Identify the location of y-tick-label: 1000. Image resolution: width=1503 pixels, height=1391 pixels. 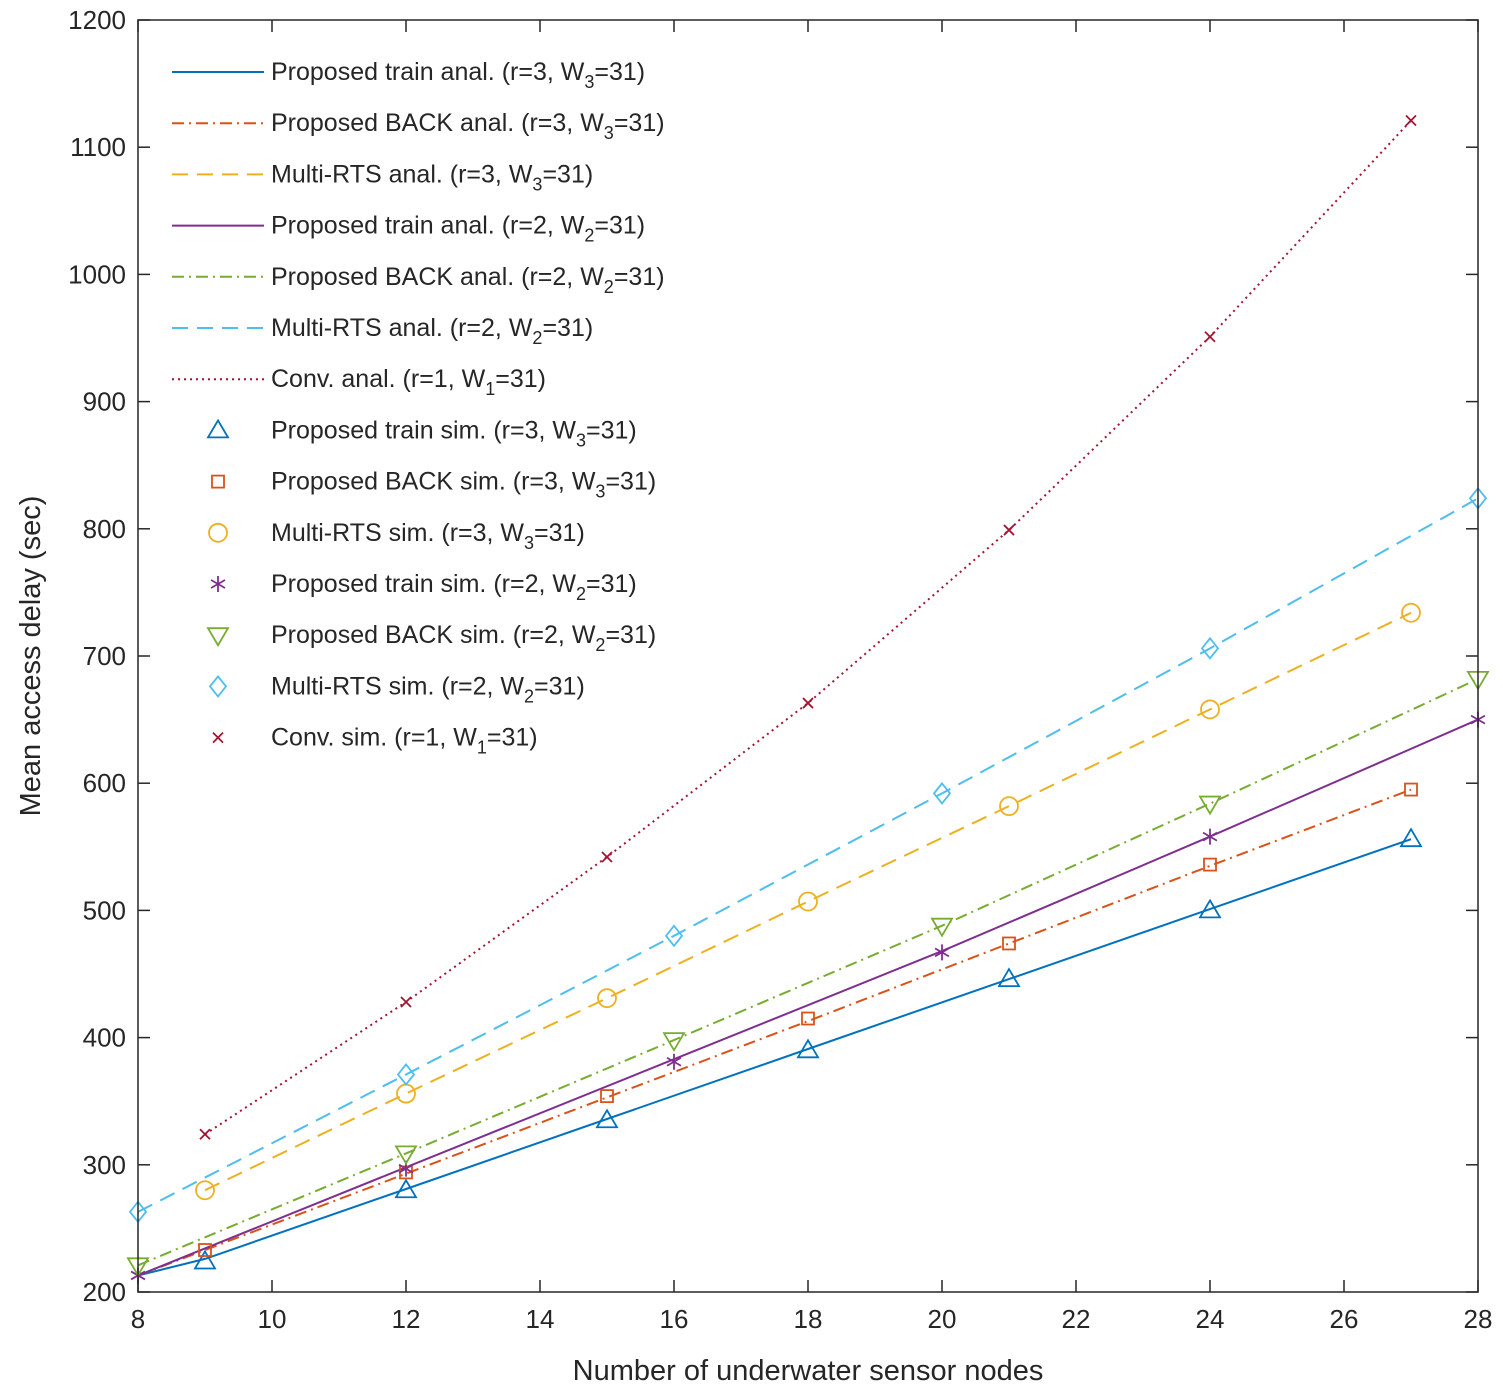
(97, 274).